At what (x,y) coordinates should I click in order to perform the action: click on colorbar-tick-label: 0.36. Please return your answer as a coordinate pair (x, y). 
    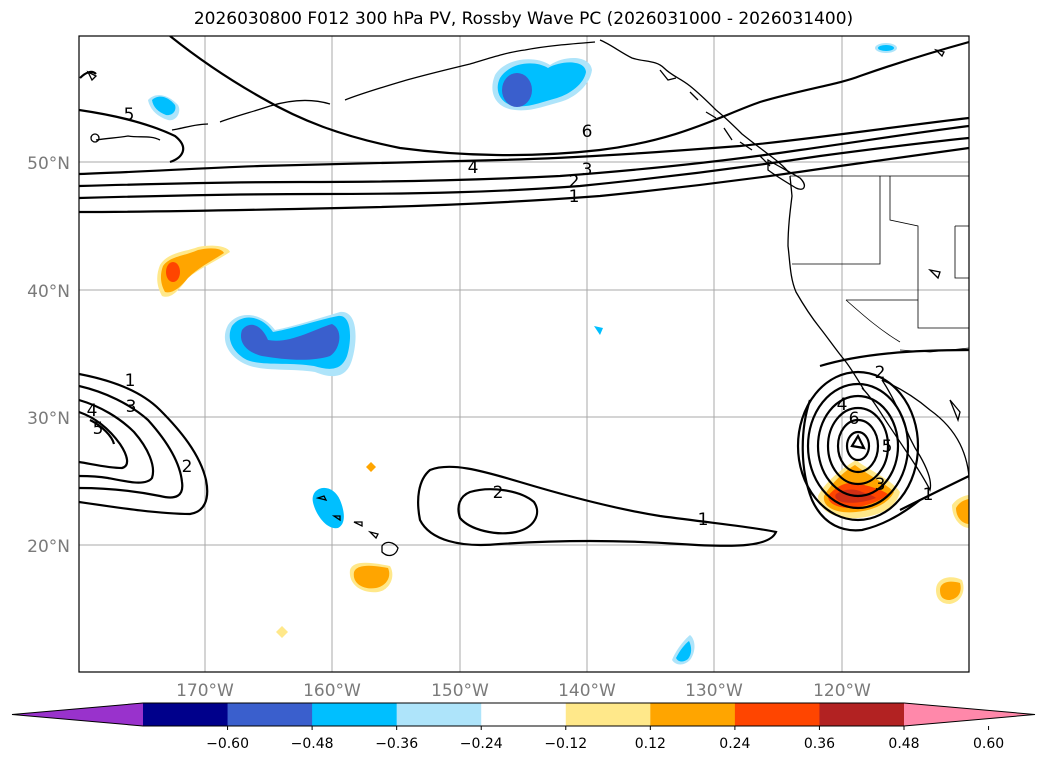
    Looking at the image, I should click on (819, 744).